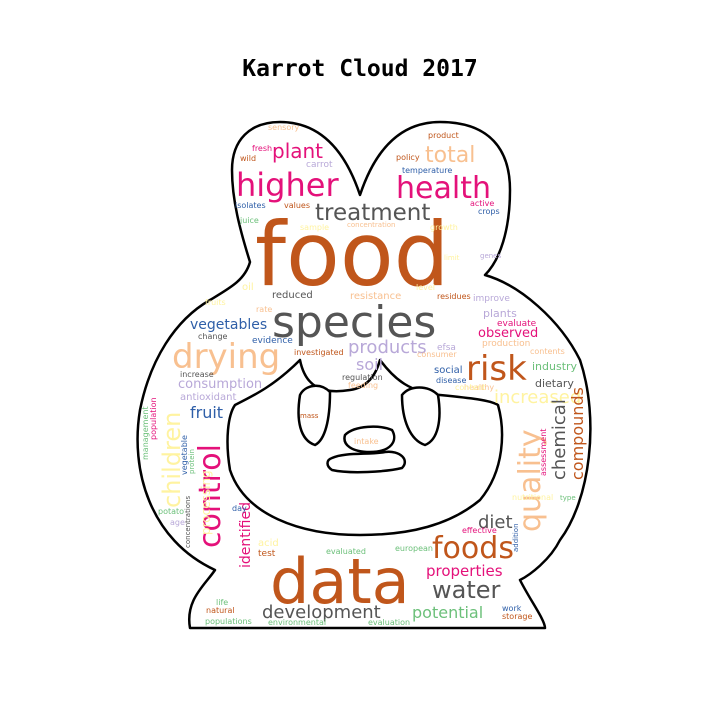 This screenshot has height=720, width=720. I want to click on cloud-word-food: food, so click(352, 254).